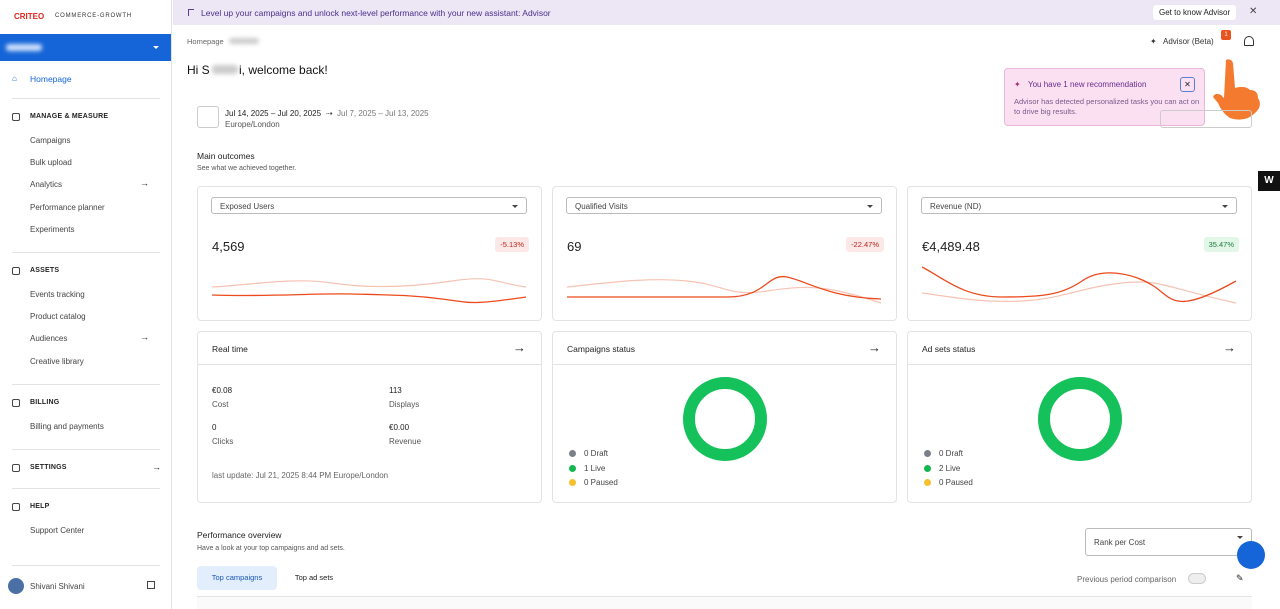 Image resolution: width=1280 pixels, height=609 pixels. What do you see at coordinates (48, 467) in the screenshot?
I see `section-title: SETTINGS` at bounding box center [48, 467].